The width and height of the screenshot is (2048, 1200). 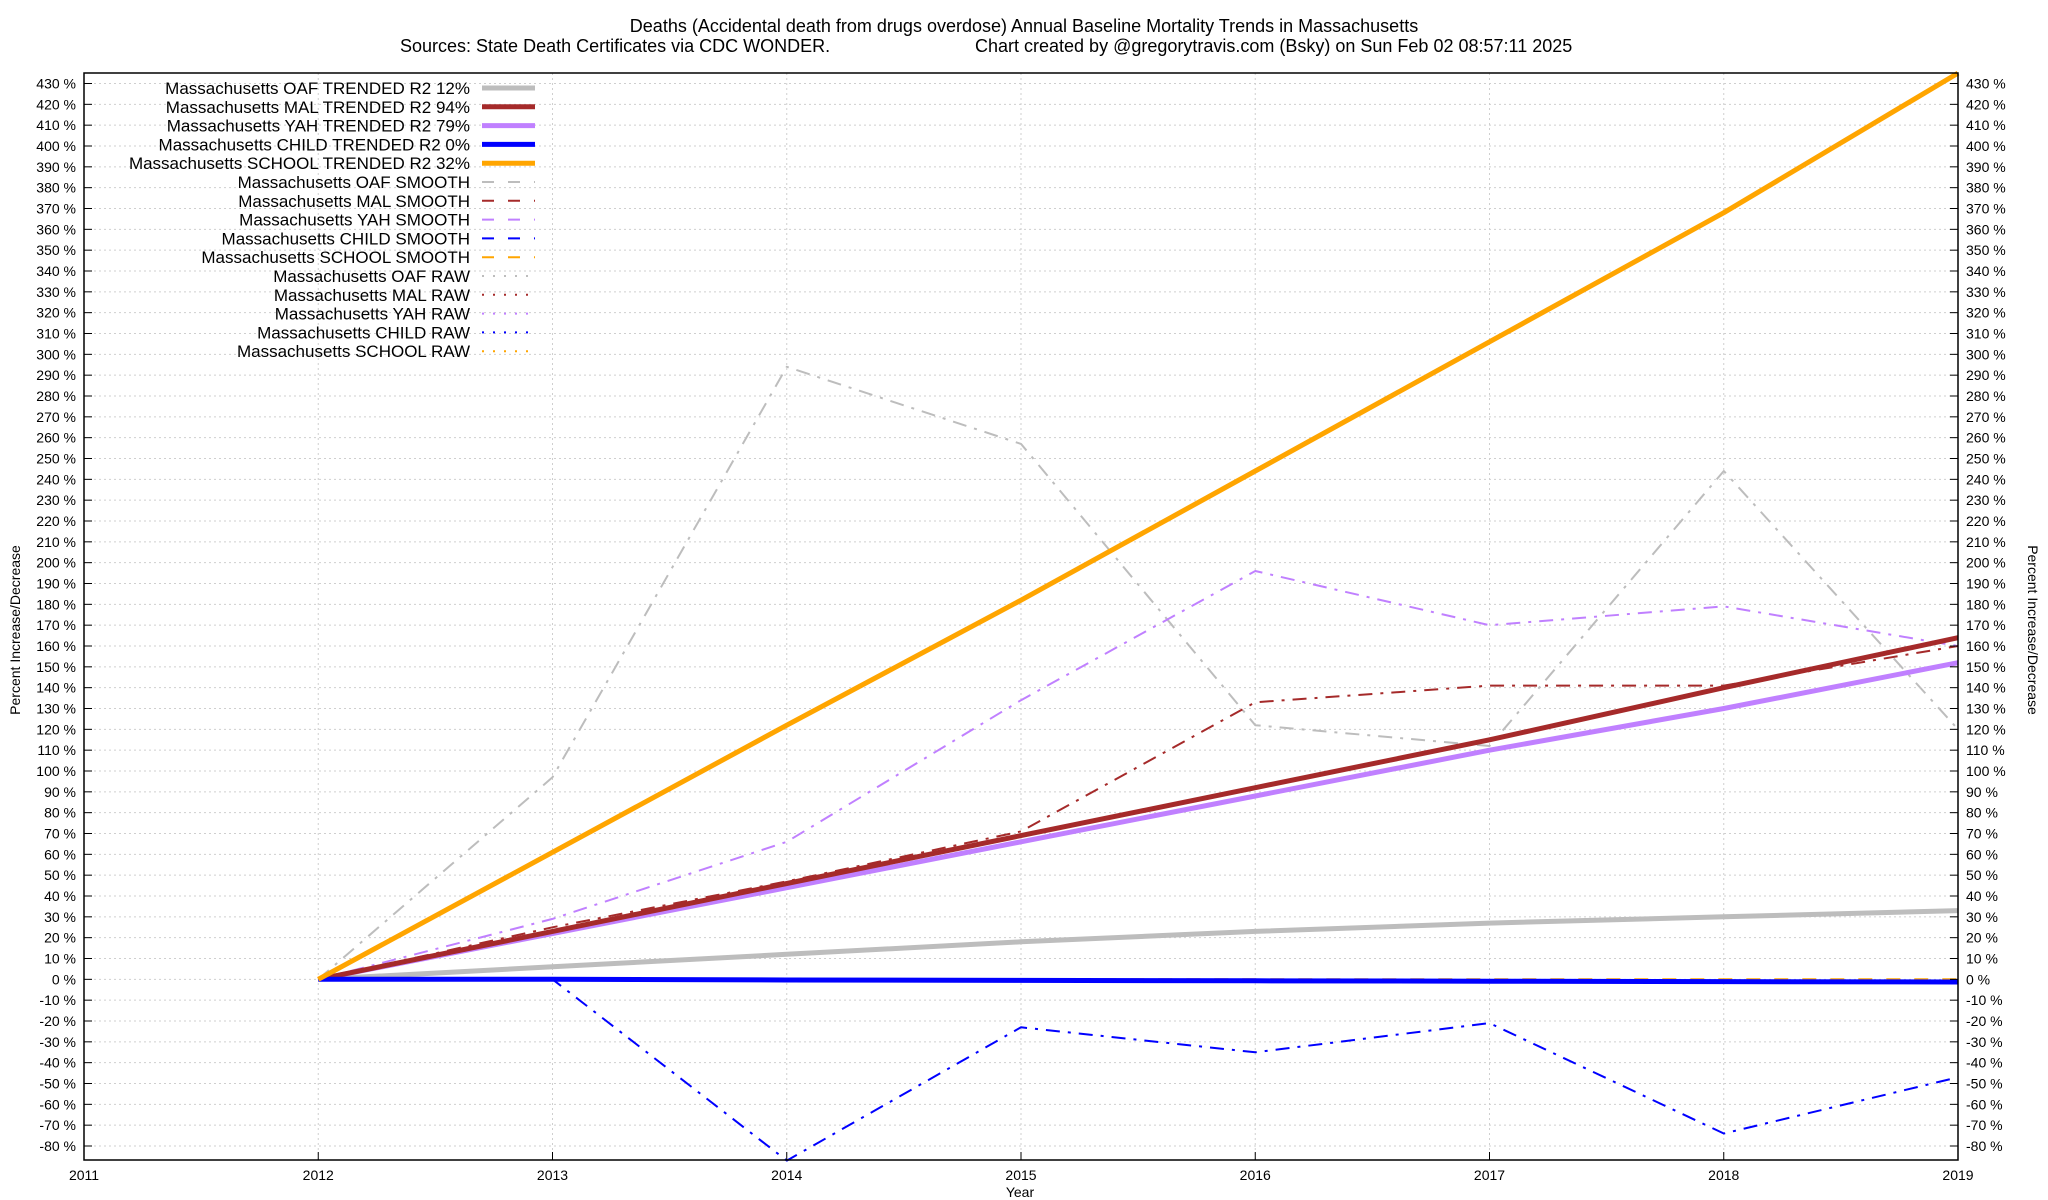 What do you see at coordinates (1986, 459) in the screenshot?
I see `y-tick-label: 250 %` at bounding box center [1986, 459].